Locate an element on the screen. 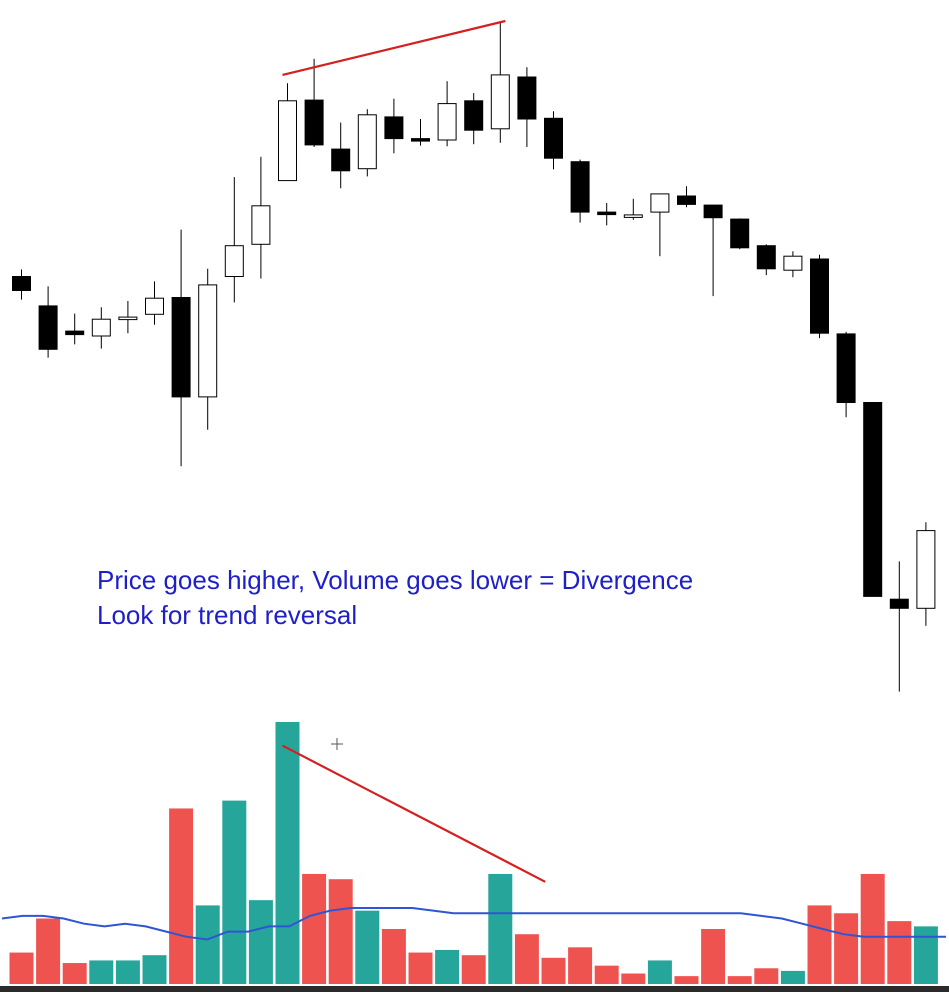 This screenshot has width=949, height=992. volume-moving-average is located at coordinates (473, 924).